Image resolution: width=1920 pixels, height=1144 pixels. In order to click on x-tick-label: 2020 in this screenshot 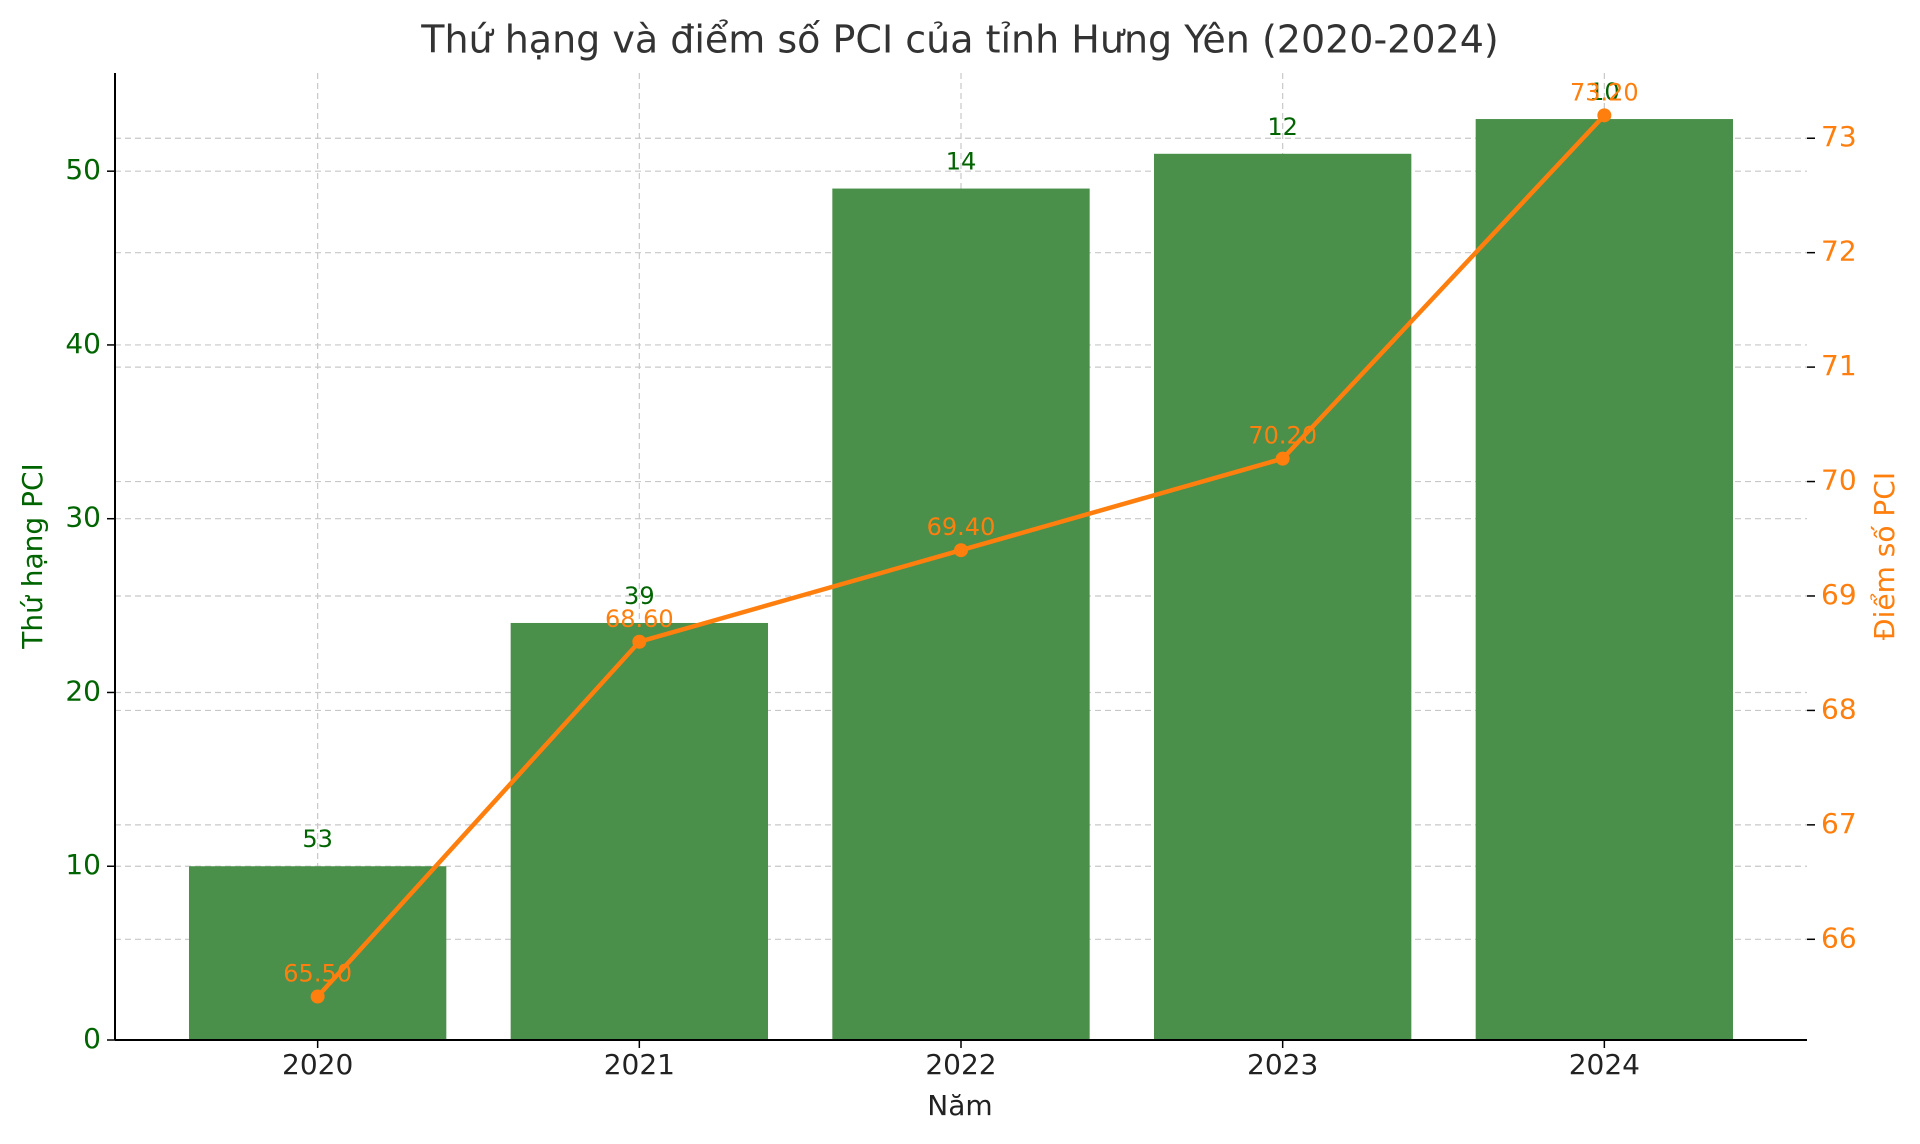, I will do `click(317, 1064)`.